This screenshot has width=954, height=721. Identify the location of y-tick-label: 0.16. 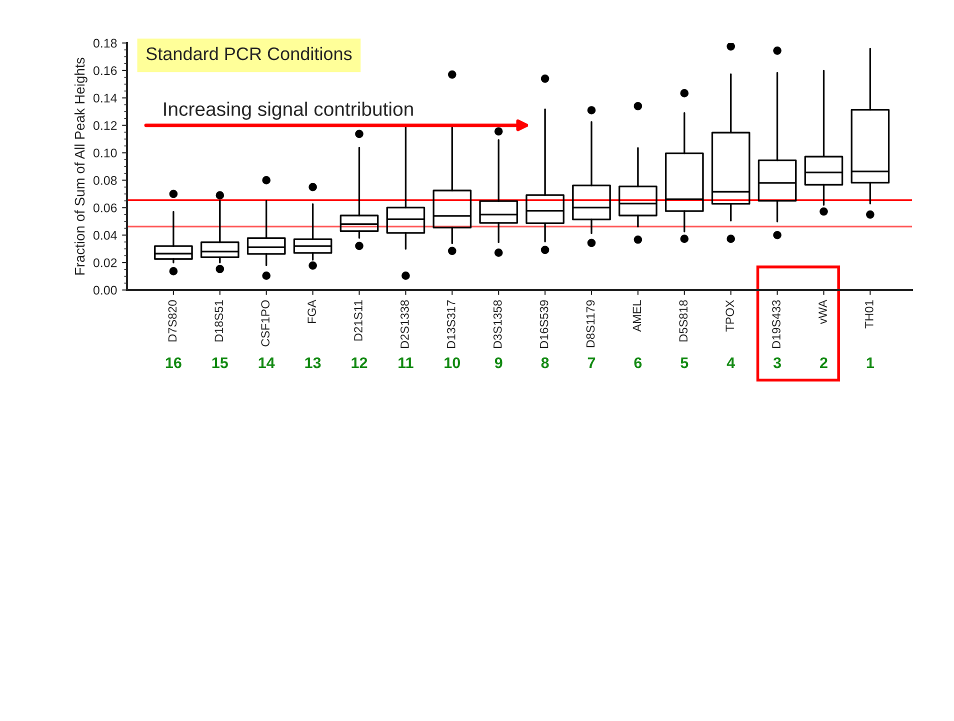
(105, 71).